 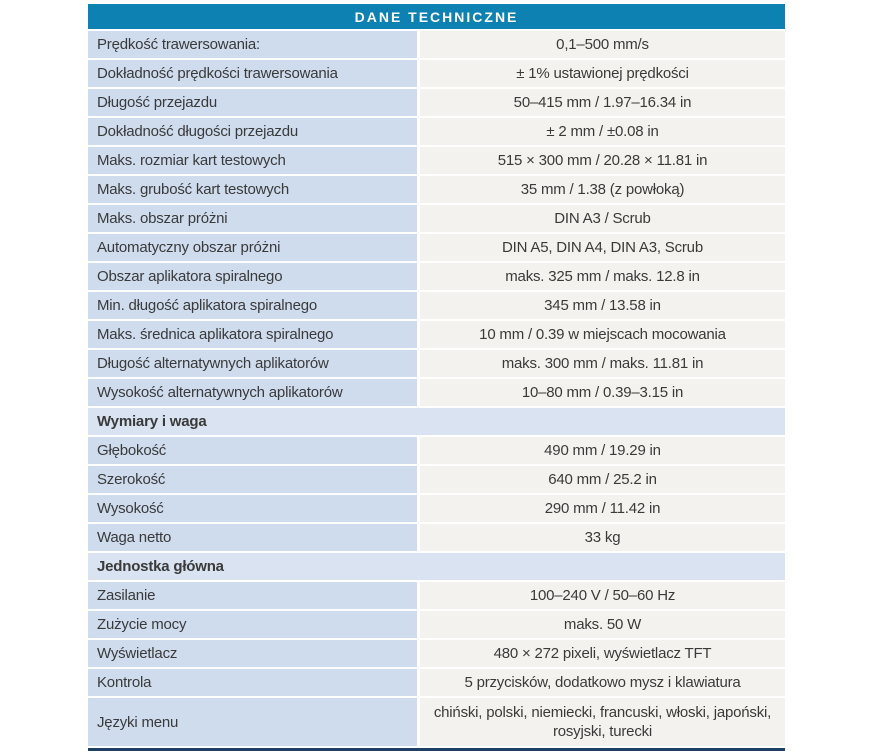 What do you see at coordinates (602, 595) in the screenshot?
I see `row-value: 100–240 V / 50–60 Hz` at bounding box center [602, 595].